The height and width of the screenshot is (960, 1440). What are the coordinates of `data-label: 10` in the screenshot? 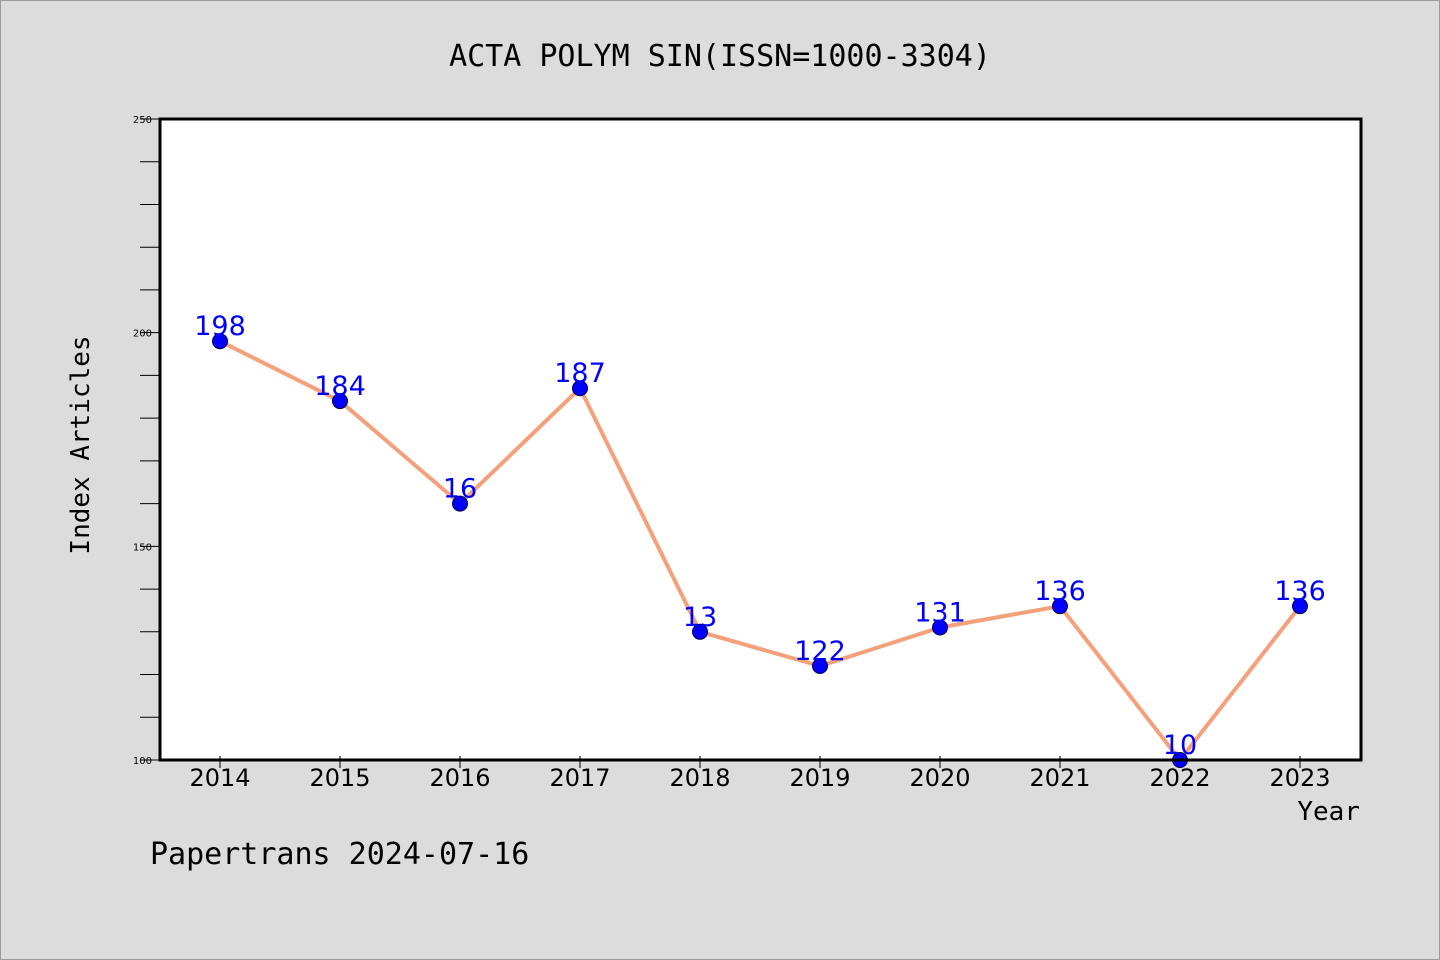 It's located at (1180, 745).